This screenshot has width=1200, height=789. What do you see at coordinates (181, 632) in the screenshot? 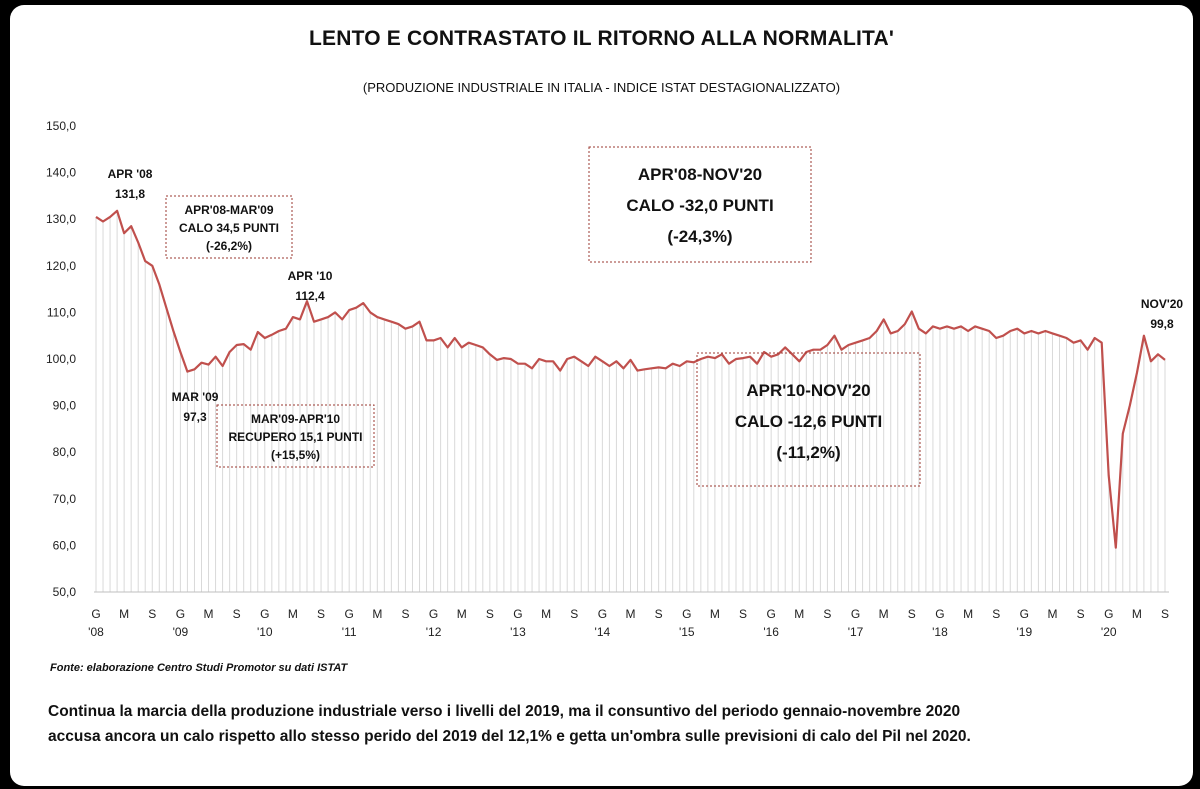
I see `x-year-label: '09` at bounding box center [181, 632].